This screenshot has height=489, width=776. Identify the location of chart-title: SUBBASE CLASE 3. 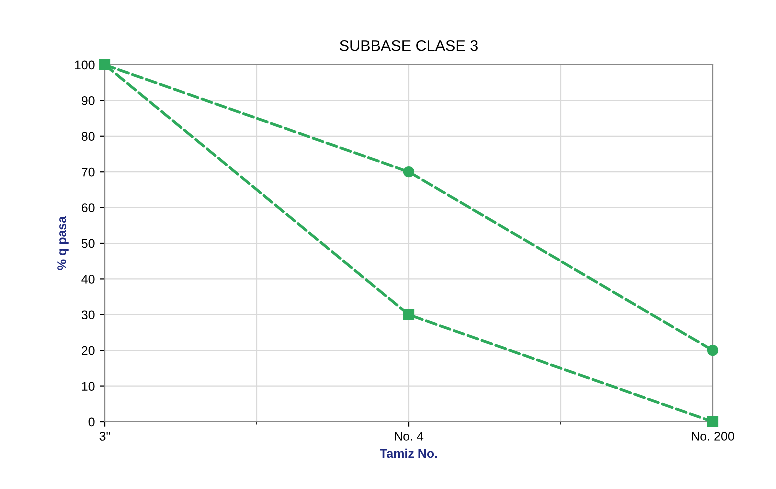
(409, 46).